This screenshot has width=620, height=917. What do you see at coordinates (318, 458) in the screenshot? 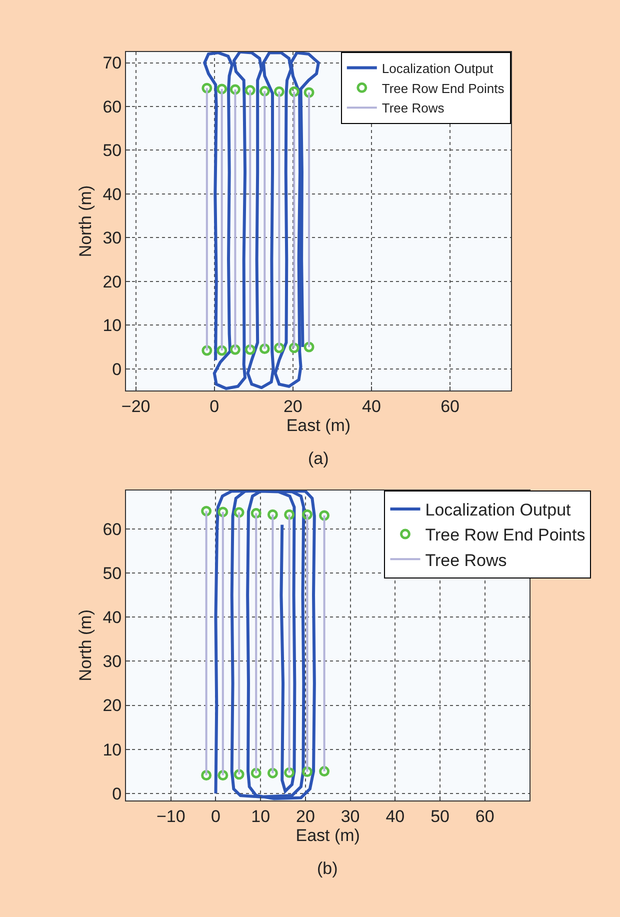
I see `text: (a)` at bounding box center [318, 458].